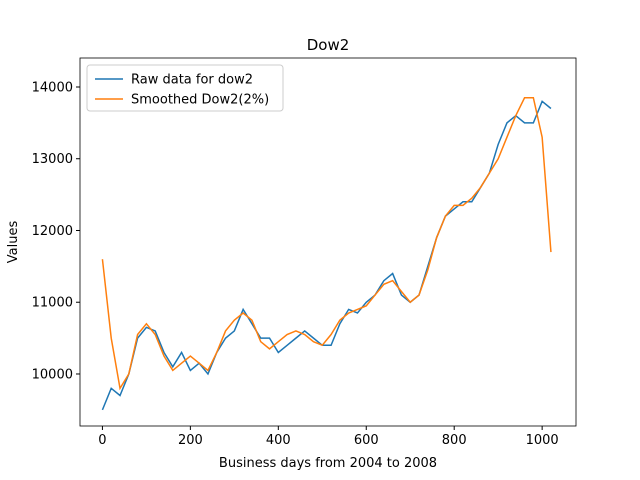  Describe the element at coordinates (192, 80) in the screenshot. I see `legend-label: Raw data for dow2` at that location.